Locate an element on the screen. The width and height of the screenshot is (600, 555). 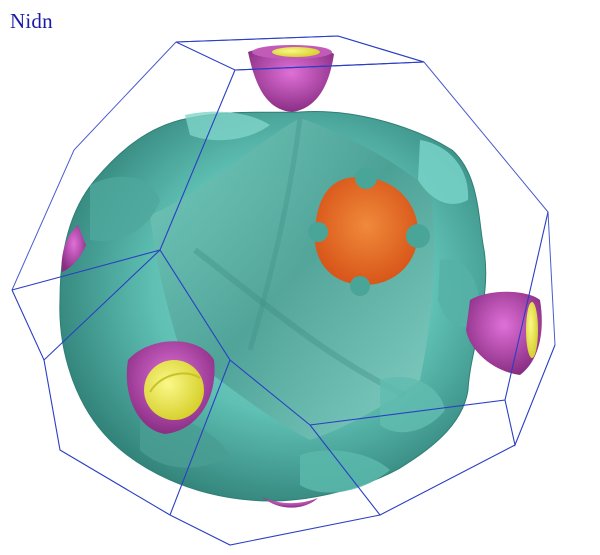
pocket-left is located at coordinates (73, 248).